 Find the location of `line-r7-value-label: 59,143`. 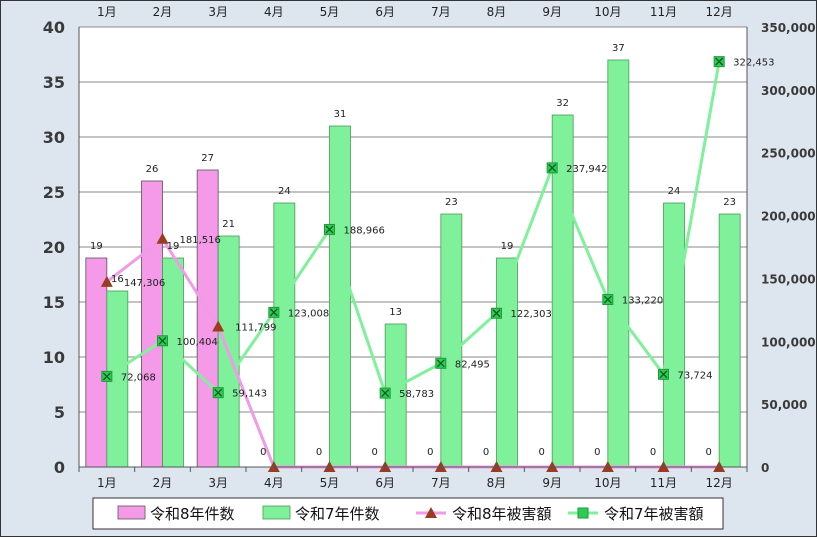

line-r7-value-label: 59,143 is located at coordinates (249, 394).